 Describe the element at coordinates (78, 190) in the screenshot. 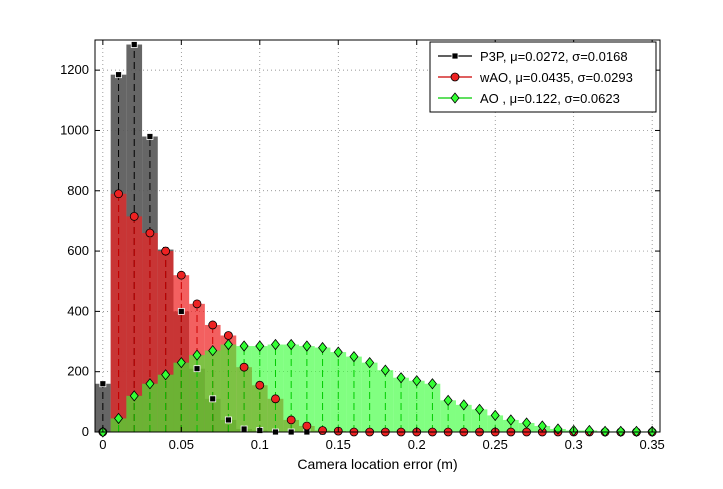

I see `y-tick-label-4: 800` at that location.